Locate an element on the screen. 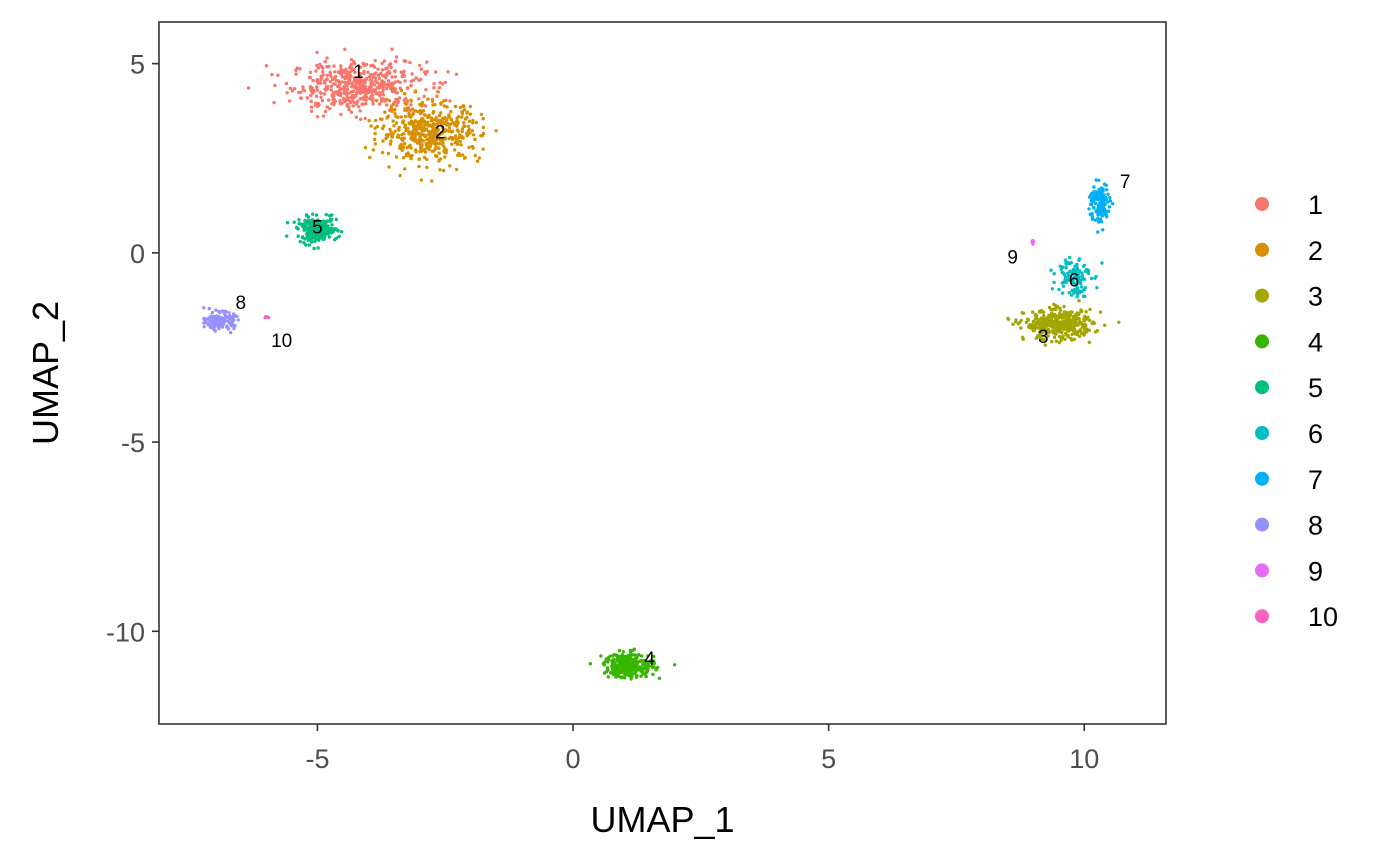  legend-key is located at coordinates (1262, 616).